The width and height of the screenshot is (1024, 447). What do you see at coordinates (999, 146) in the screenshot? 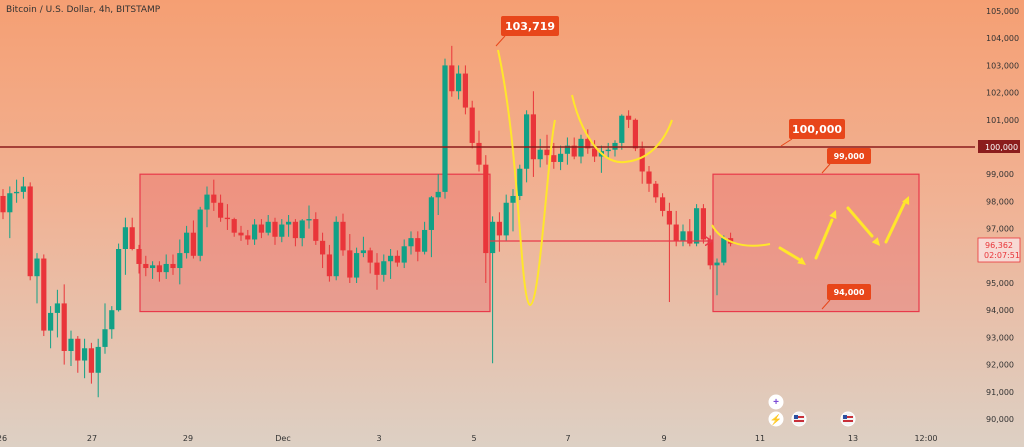
I see `level-axis-tag-bg` at bounding box center [999, 146].